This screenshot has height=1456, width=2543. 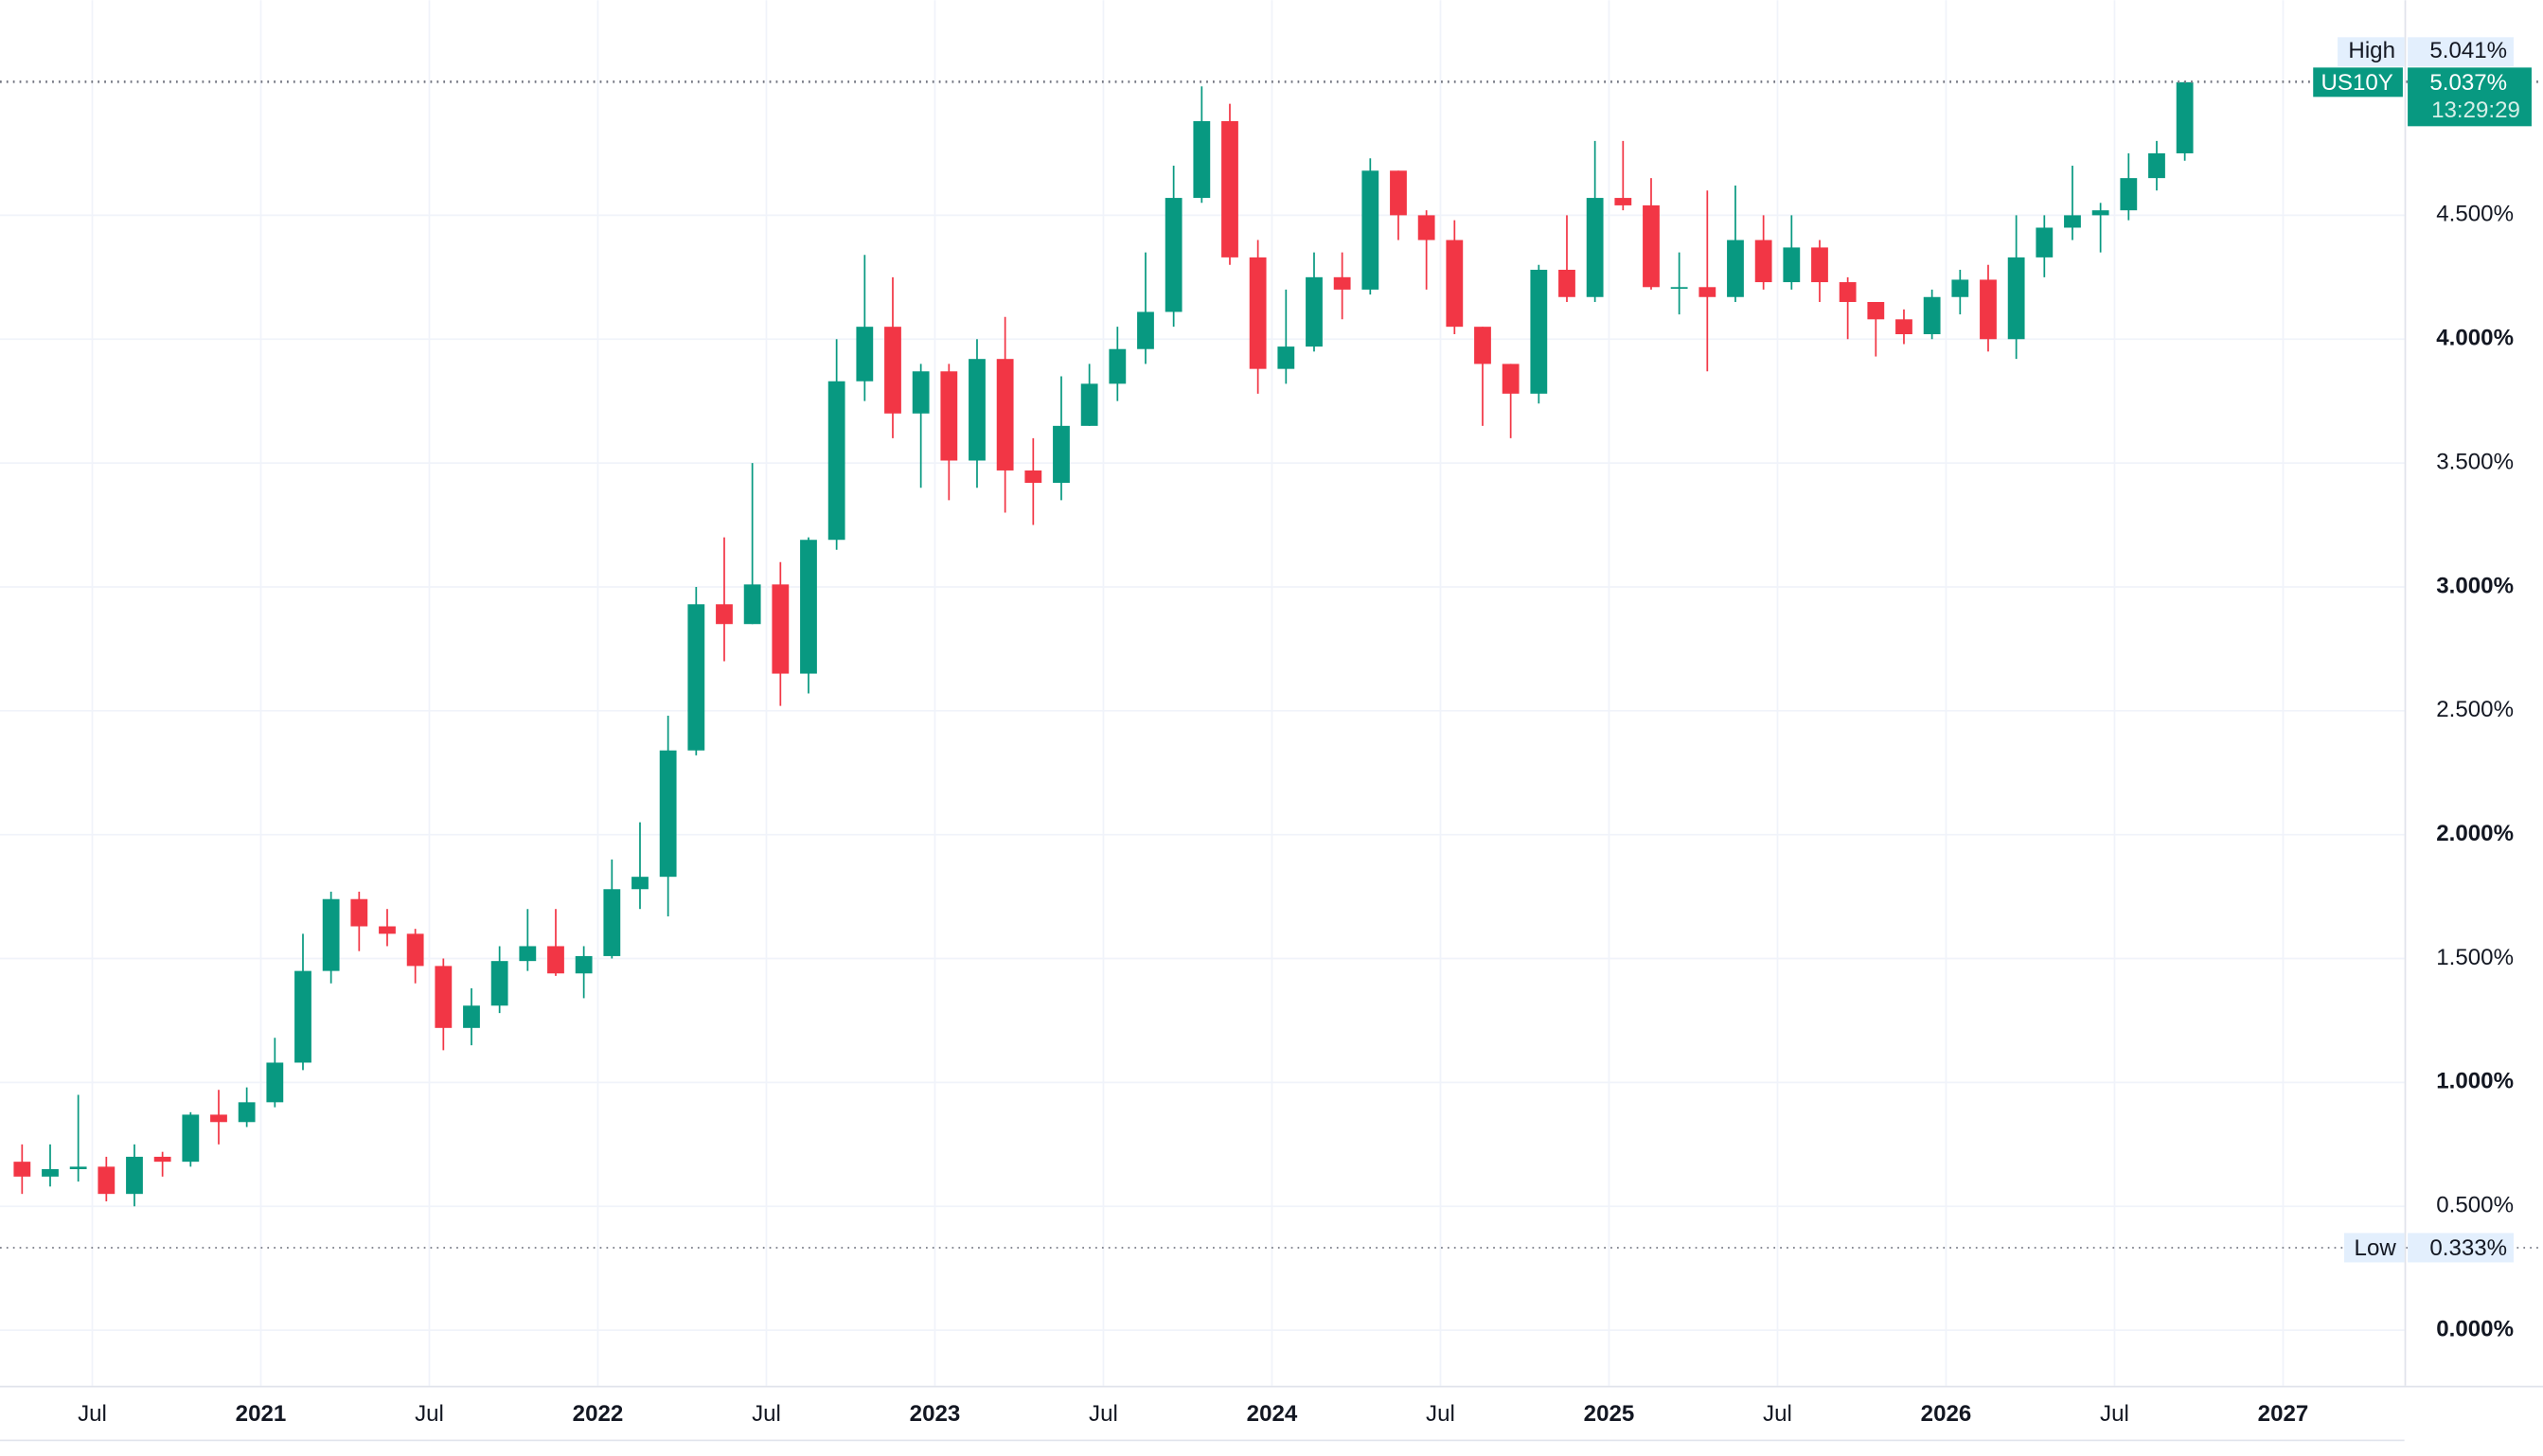 What do you see at coordinates (2470, 97) in the screenshot?
I see `last-value-box` at bounding box center [2470, 97].